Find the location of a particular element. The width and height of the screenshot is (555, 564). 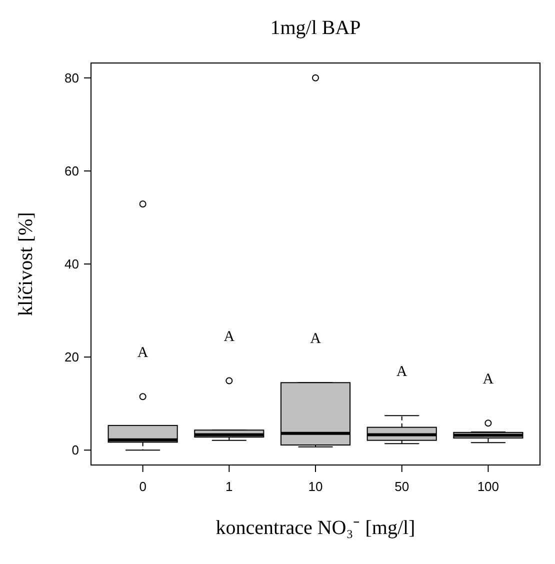

y-axis-title: klíčivost [%] is located at coordinates (26, 264).